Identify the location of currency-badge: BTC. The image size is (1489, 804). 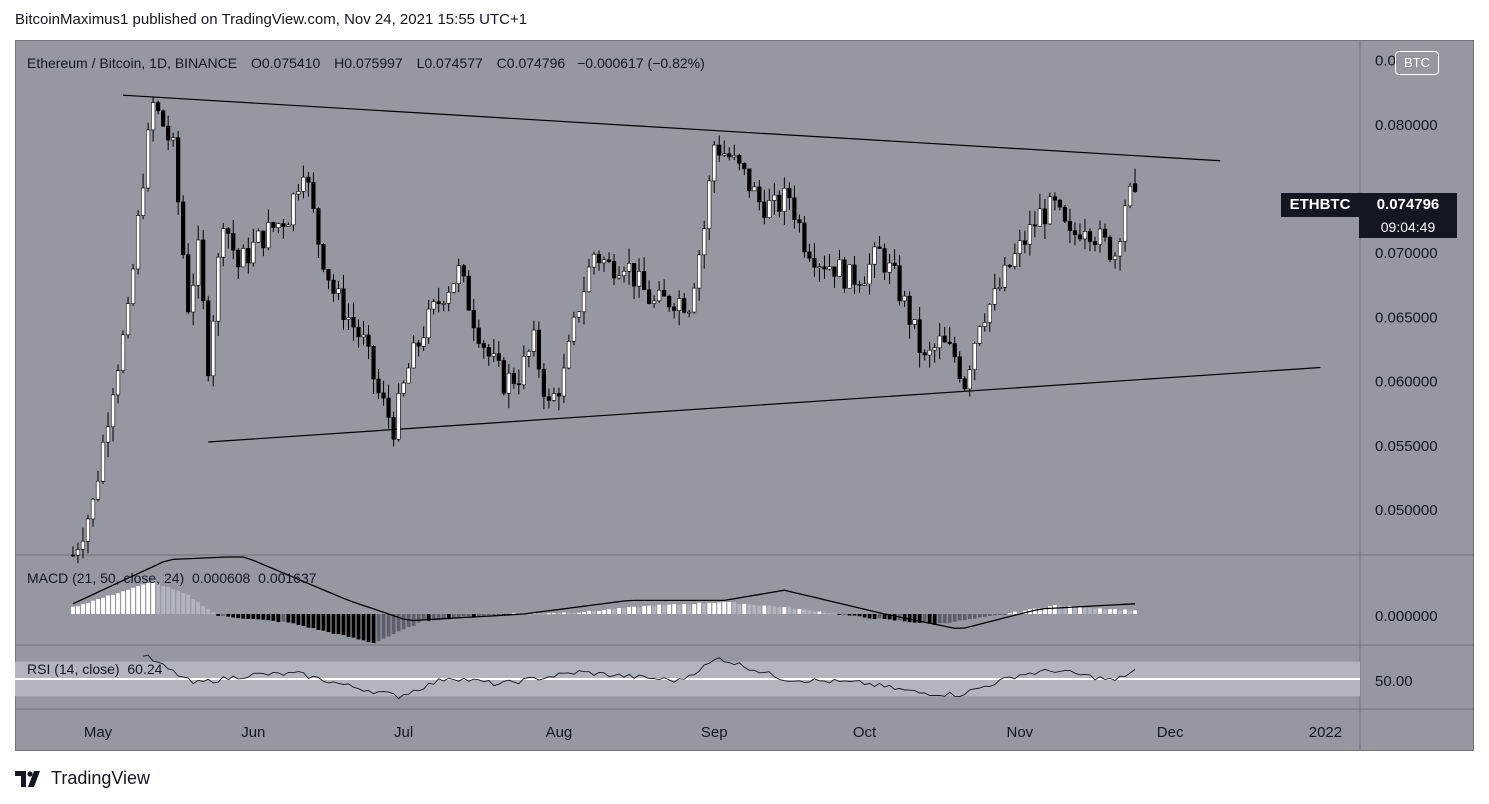
(1417, 63).